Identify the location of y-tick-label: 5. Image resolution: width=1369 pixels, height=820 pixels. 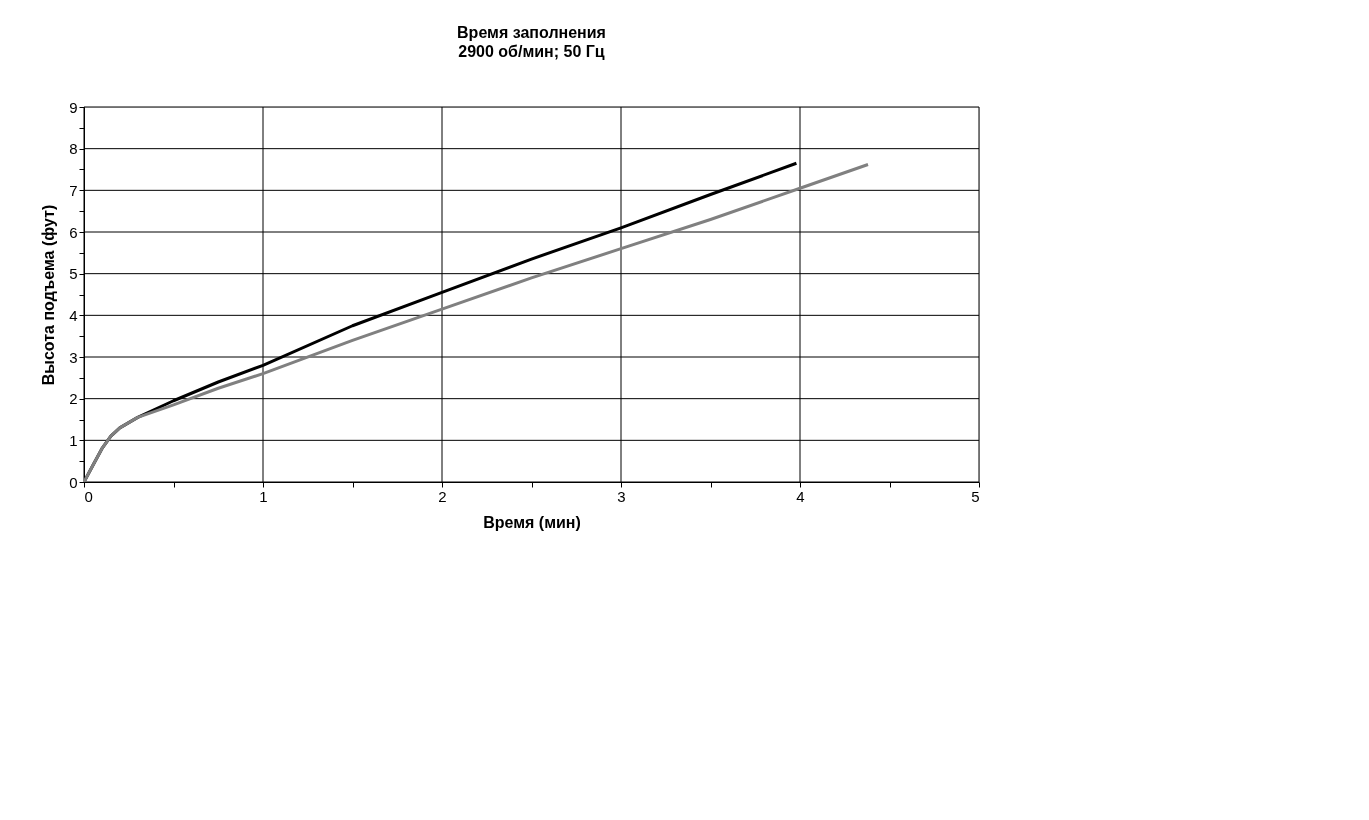
(73, 274).